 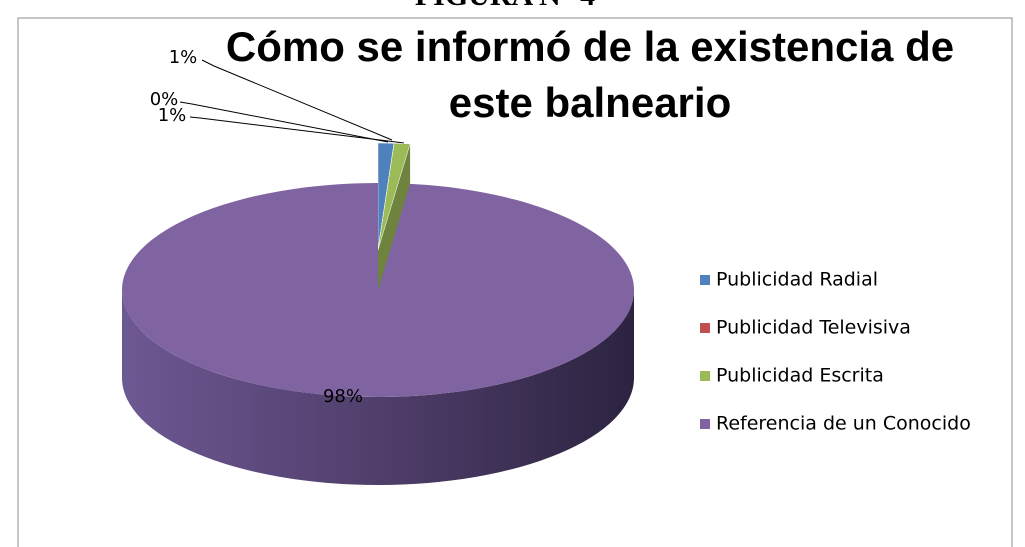 I want to click on pie-slice, so click(x=394, y=196).